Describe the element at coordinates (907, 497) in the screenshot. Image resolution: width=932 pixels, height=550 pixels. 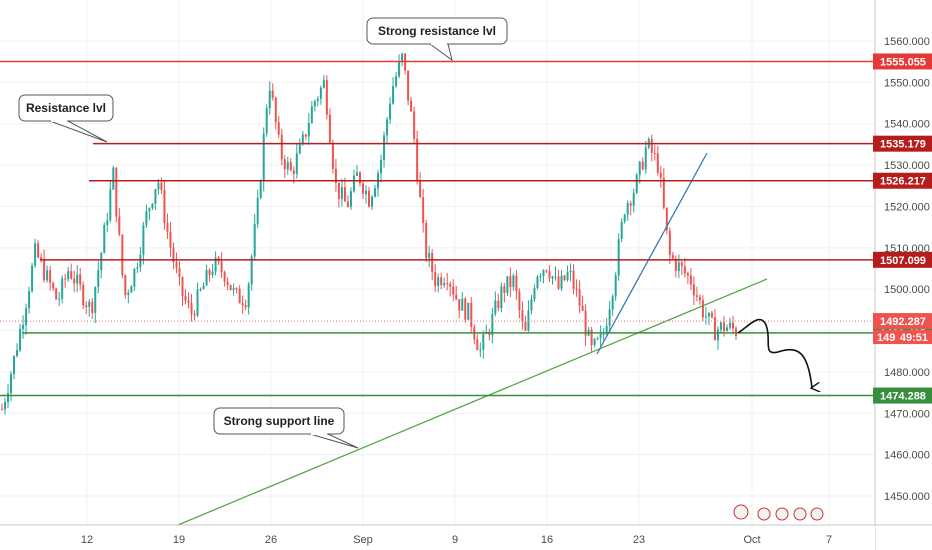
I see `price-tick-label: 1450.000` at that location.